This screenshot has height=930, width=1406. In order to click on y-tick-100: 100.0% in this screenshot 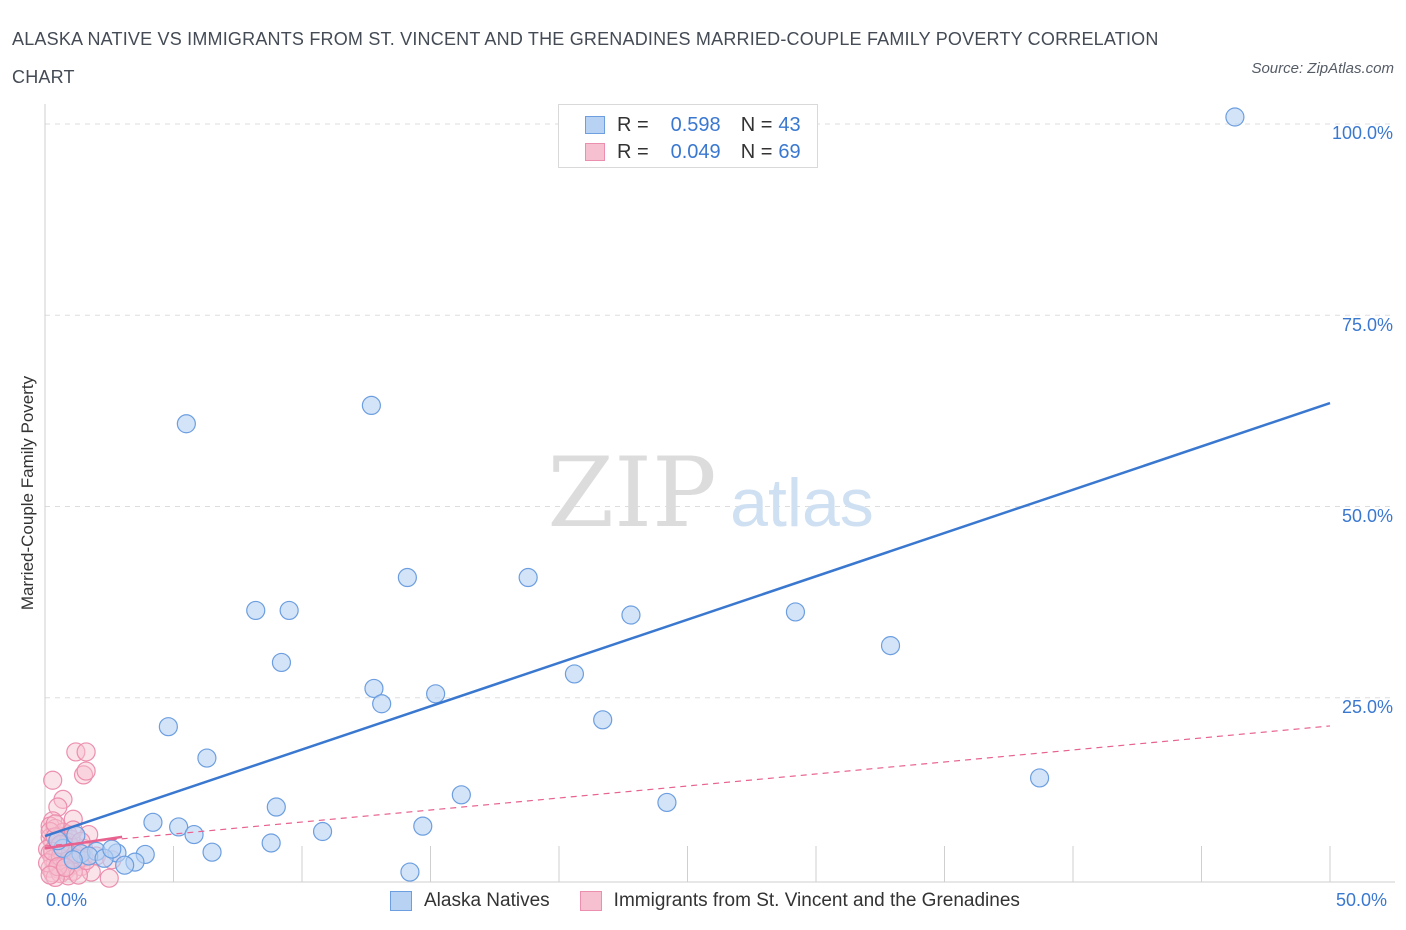, I will do `click(1362, 133)`.